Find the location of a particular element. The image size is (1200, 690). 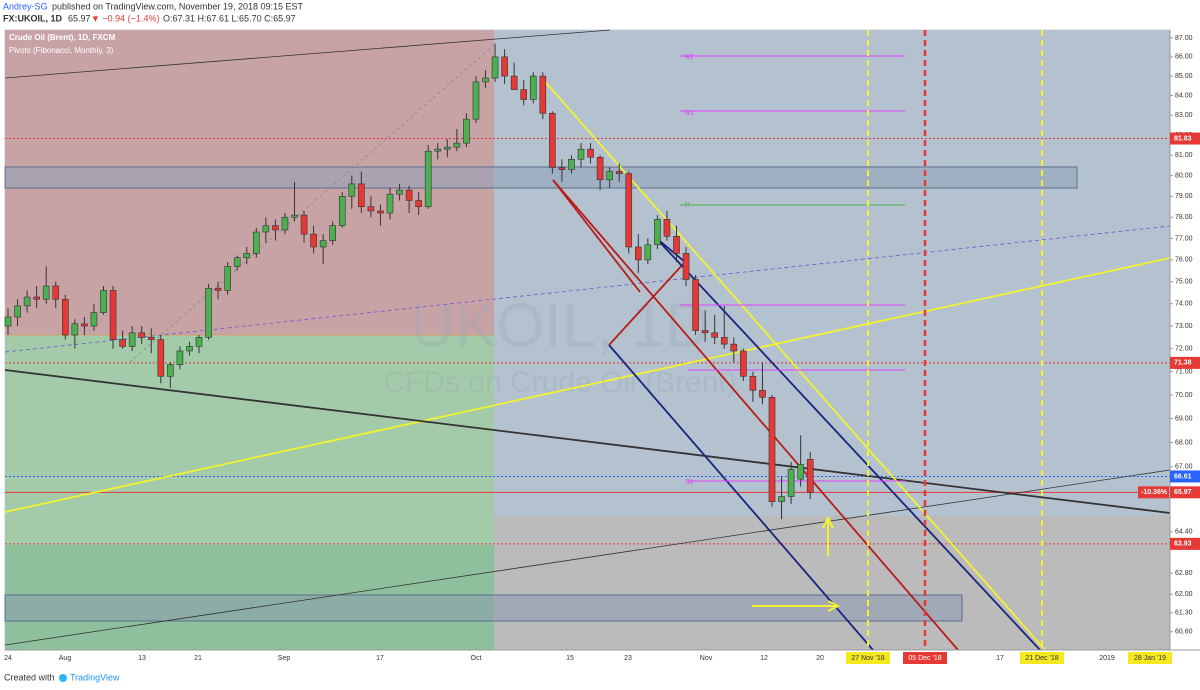

arrow-right is located at coordinates (796, 606).